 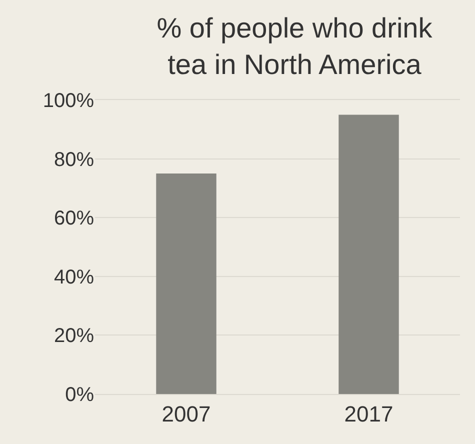 I want to click on chart-title: % of people who drink tea in North America, so click(x=295, y=46).